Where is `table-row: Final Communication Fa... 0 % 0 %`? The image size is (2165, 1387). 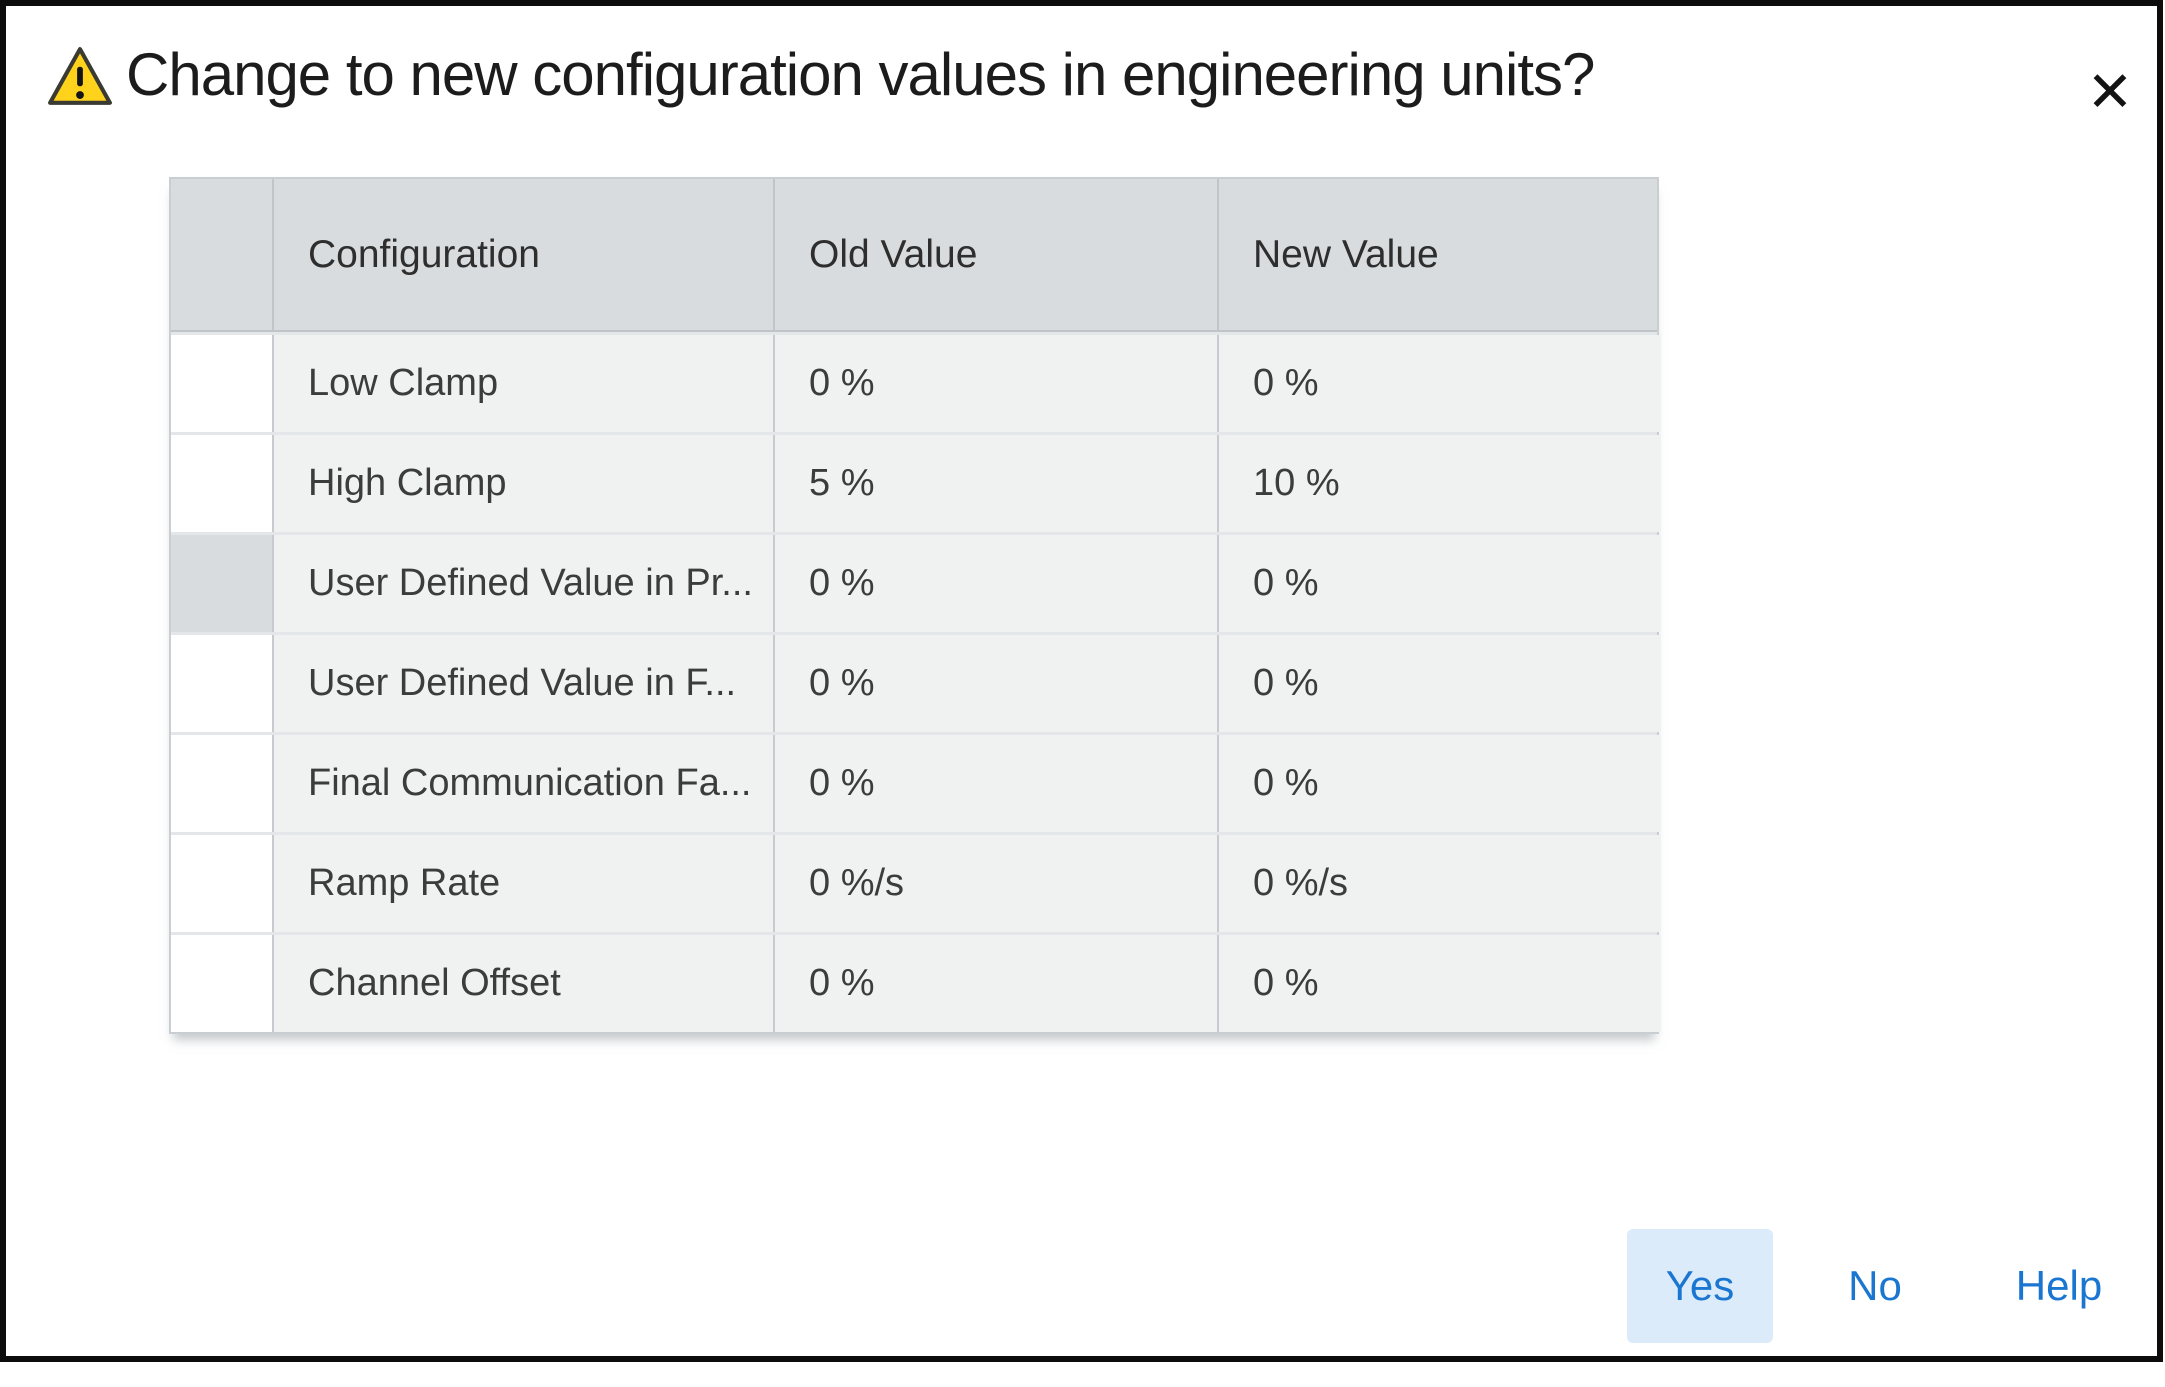
table-row: Final Communication Fa... 0 % 0 % is located at coordinates (916, 782).